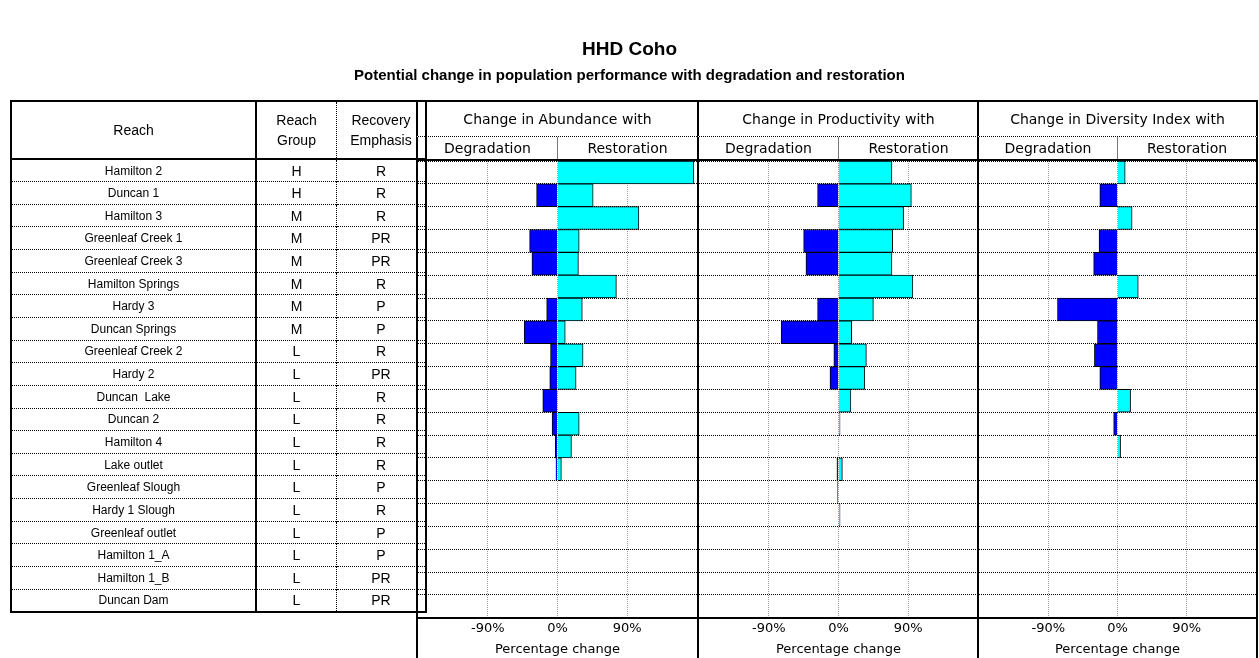 The height and width of the screenshot is (658, 1259). Describe the element at coordinates (133, 487) in the screenshot. I see `text: Greenleaf Slough` at that location.